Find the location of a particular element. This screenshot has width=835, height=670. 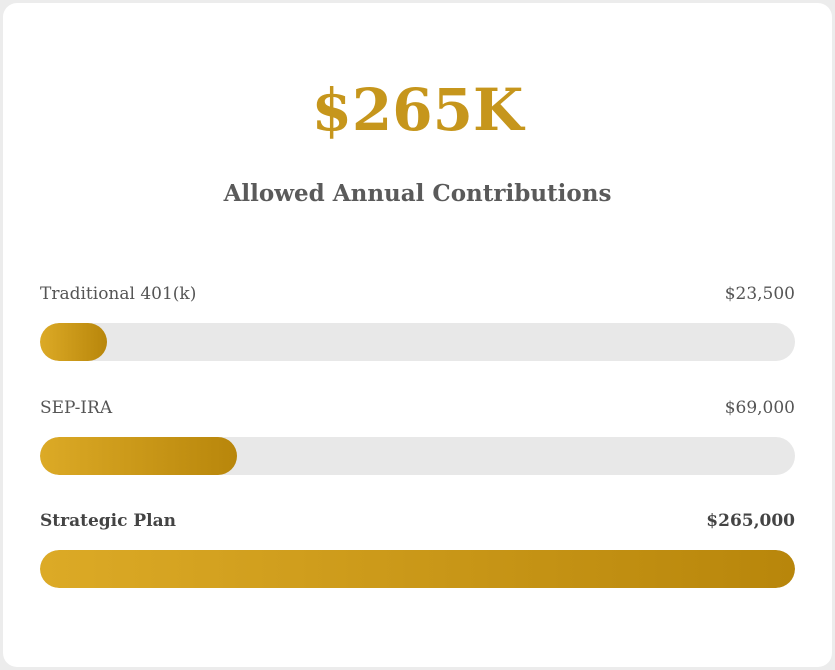

bar-row-strategic-plan: Strategic Plan $265,000 is located at coordinates (417, 549).